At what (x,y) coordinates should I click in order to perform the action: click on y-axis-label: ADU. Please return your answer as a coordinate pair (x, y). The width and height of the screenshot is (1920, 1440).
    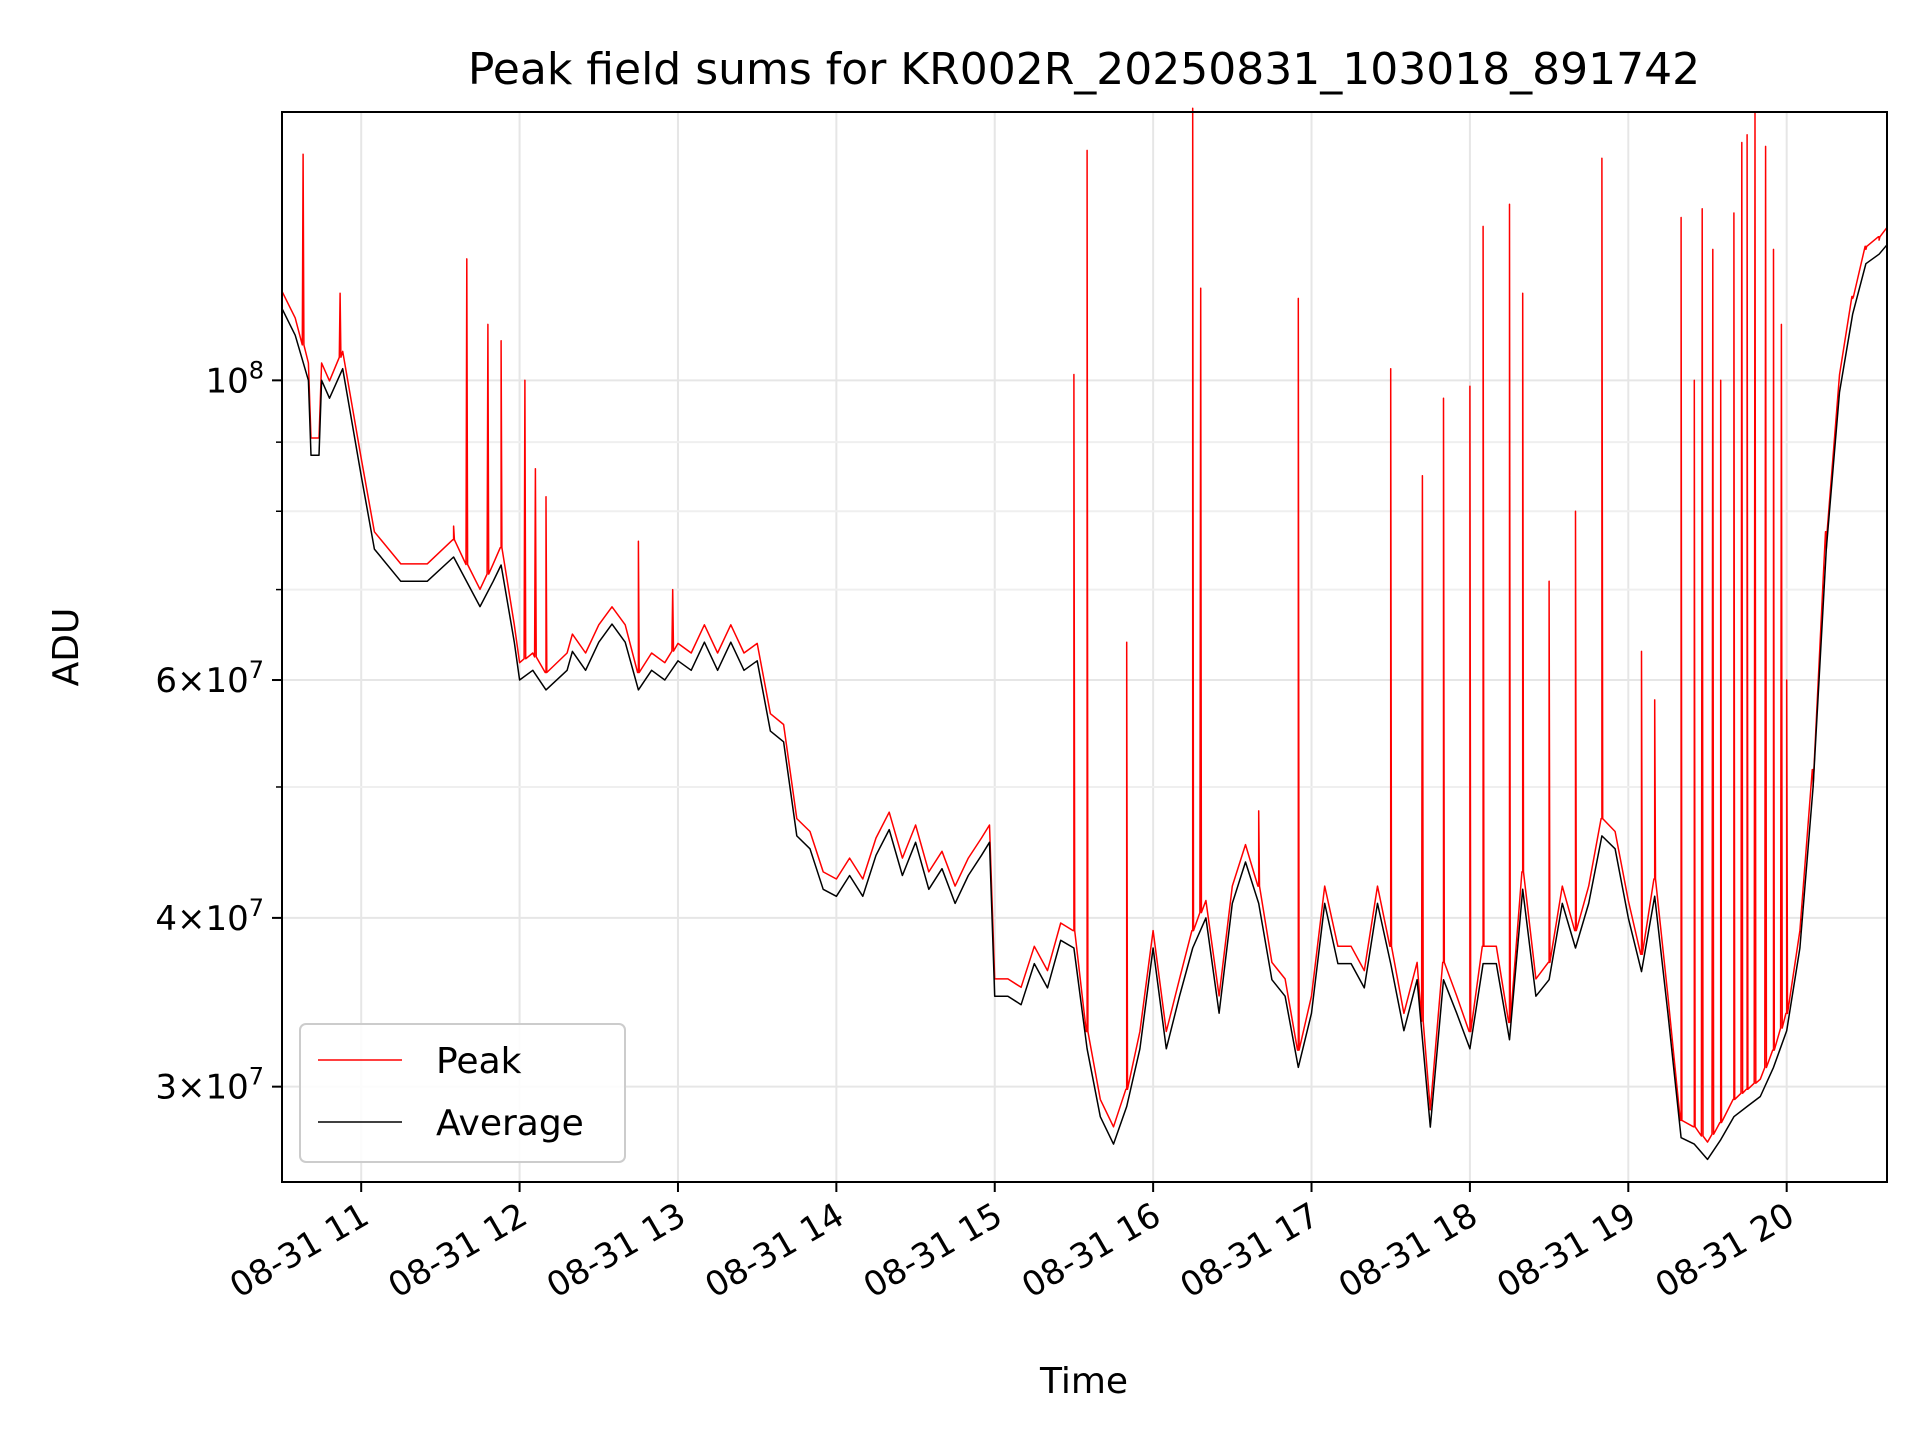
    Looking at the image, I should click on (66, 647).